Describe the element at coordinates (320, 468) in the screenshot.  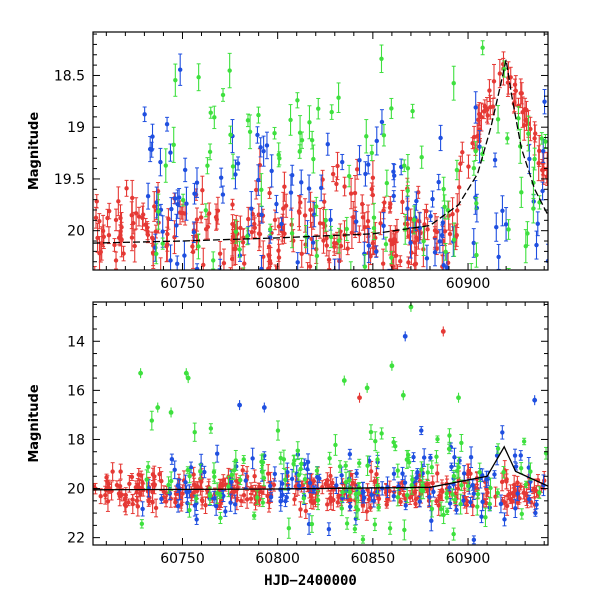
I see `fit-curve` at that location.